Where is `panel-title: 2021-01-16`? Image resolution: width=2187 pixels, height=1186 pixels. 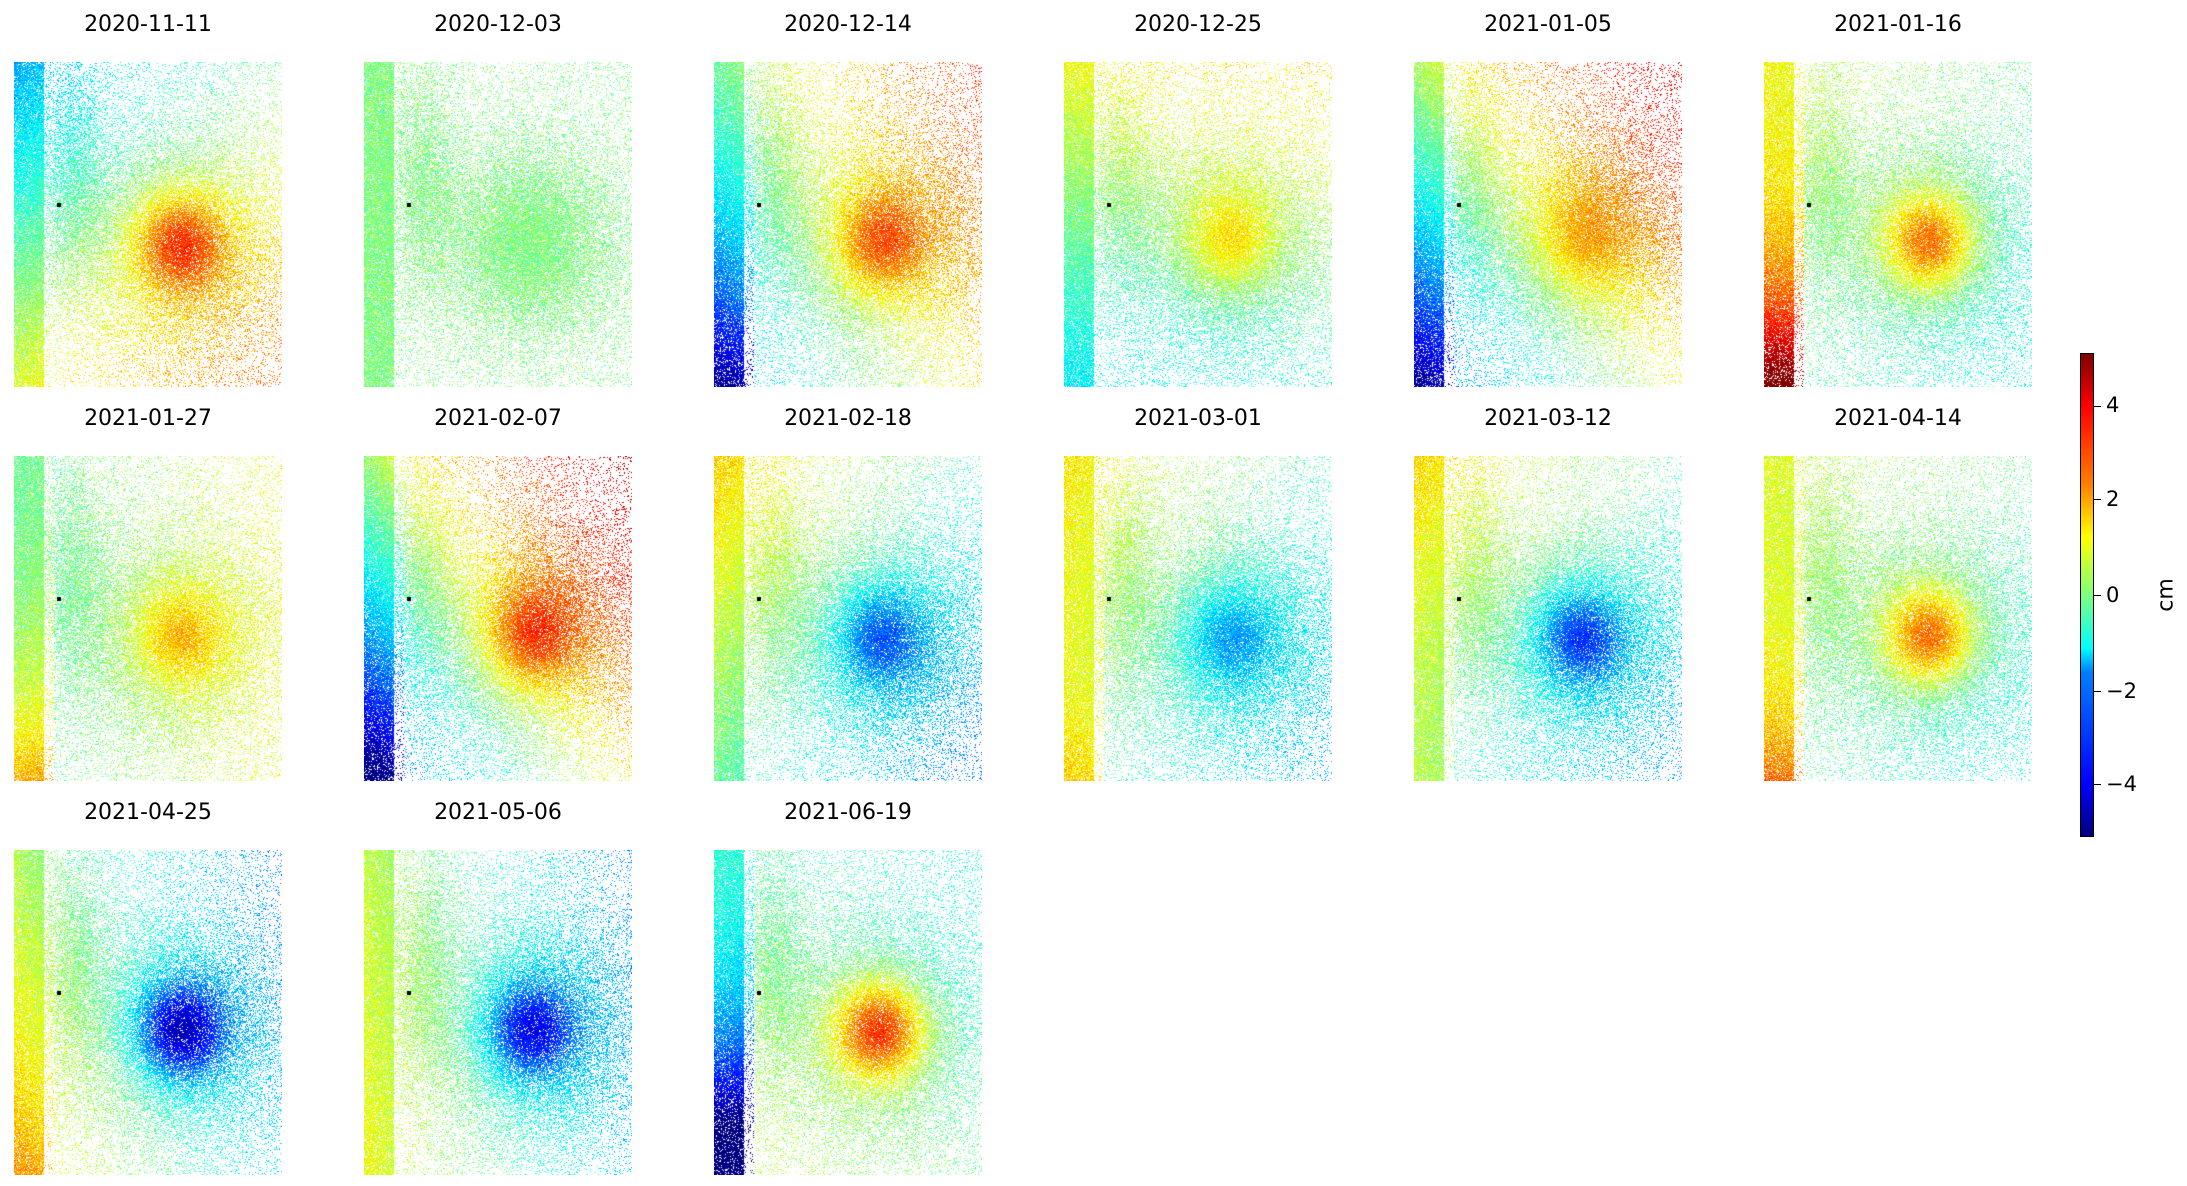
panel-title: 2021-01-16 is located at coordinates (1898, 24).